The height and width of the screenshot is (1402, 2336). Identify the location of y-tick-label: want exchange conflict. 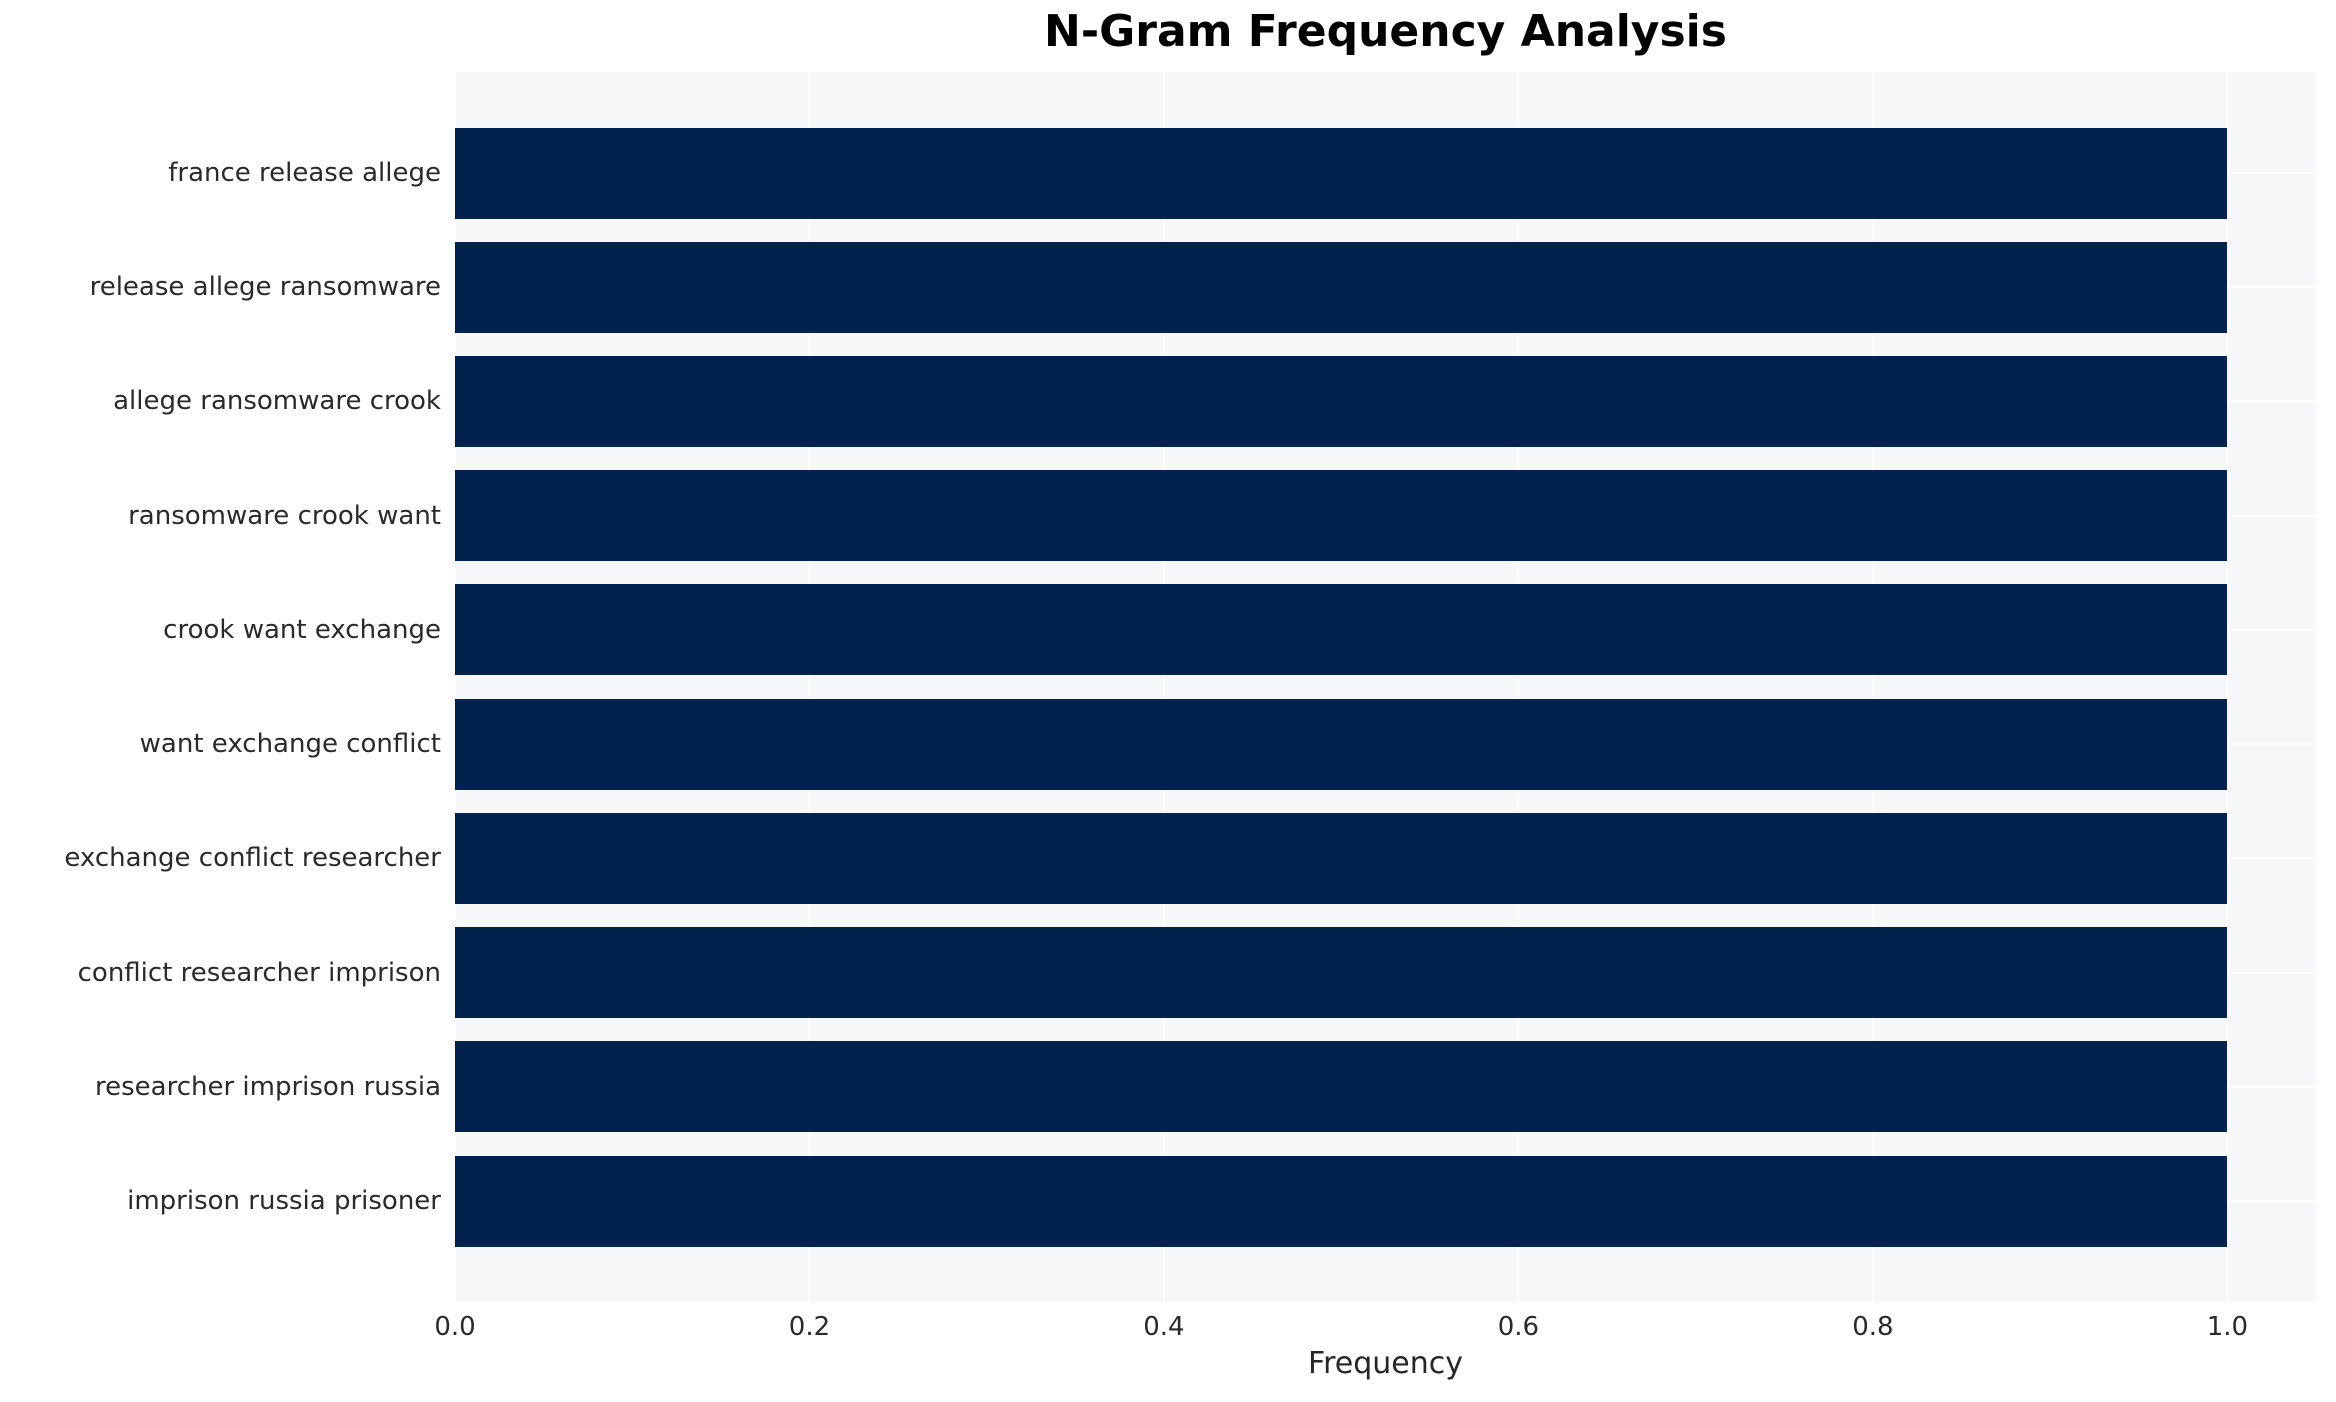
(290, 744).